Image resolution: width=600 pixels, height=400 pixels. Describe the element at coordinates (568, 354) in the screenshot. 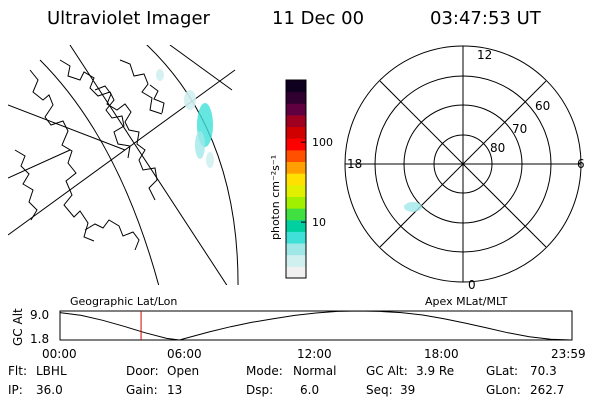

I see `alt-xtick-2359: 23:59` at that location.